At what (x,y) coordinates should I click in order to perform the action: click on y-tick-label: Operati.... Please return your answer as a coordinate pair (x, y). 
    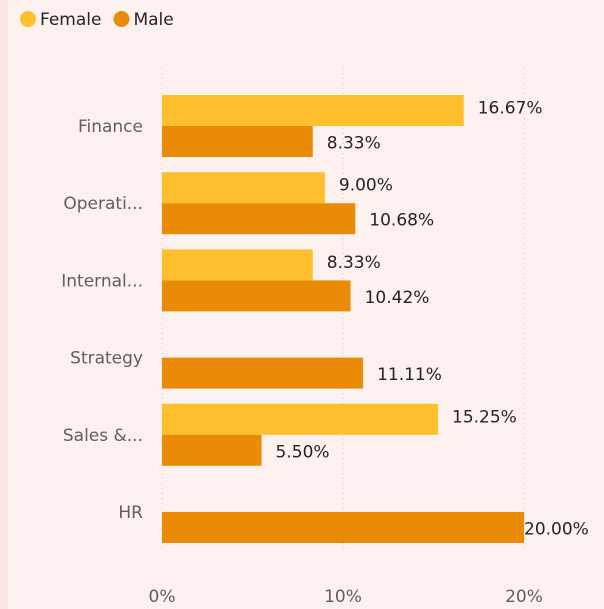
    Looking at the image, I should click on (103, 204).